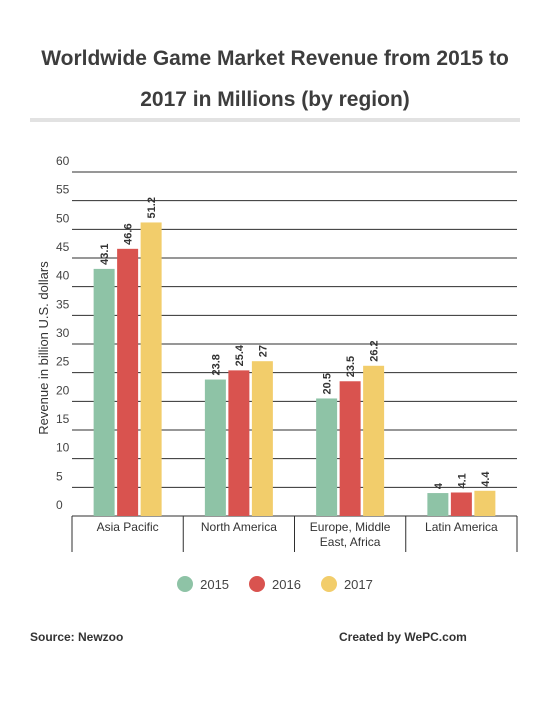  I want to click on legend-label-2015: 2015, so click(215, 584).